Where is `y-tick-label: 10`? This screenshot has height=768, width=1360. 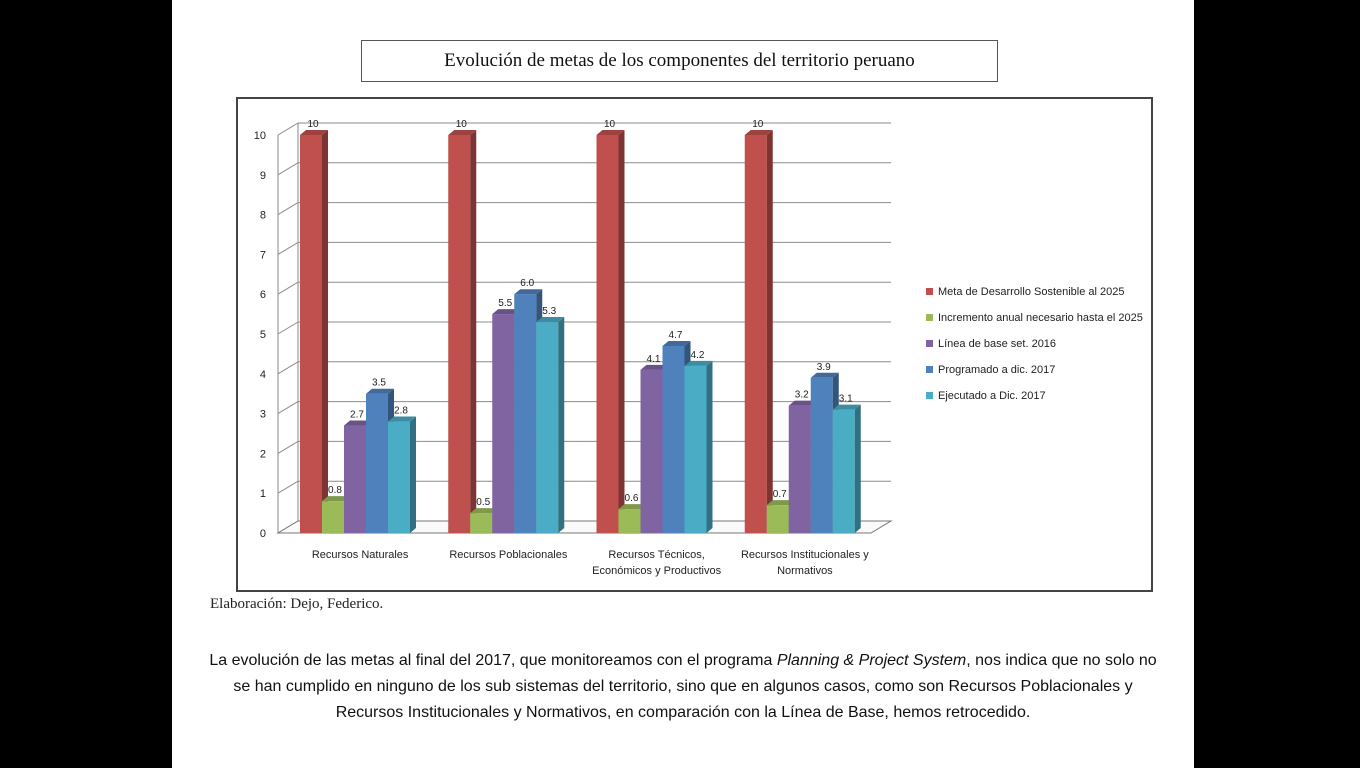
y-tick-label: 10 is located at coordinates (260, 136).